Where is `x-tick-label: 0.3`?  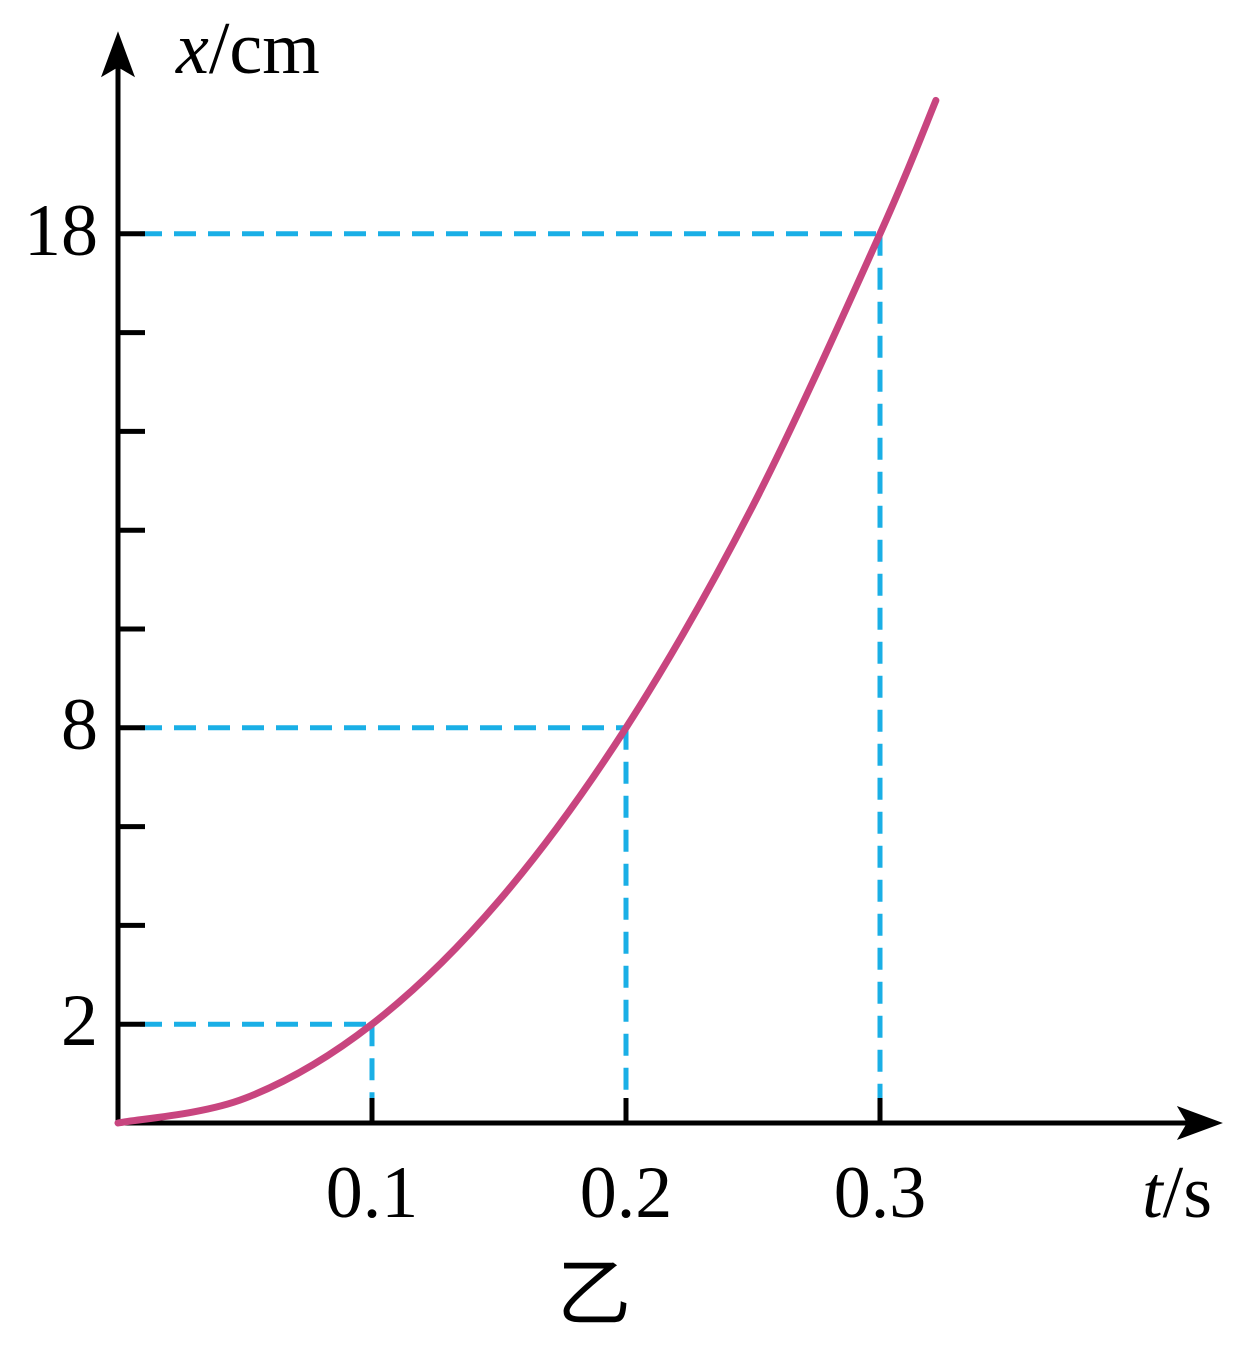 x-tick-label: 0.3 is located at coordinates (880, 1193).